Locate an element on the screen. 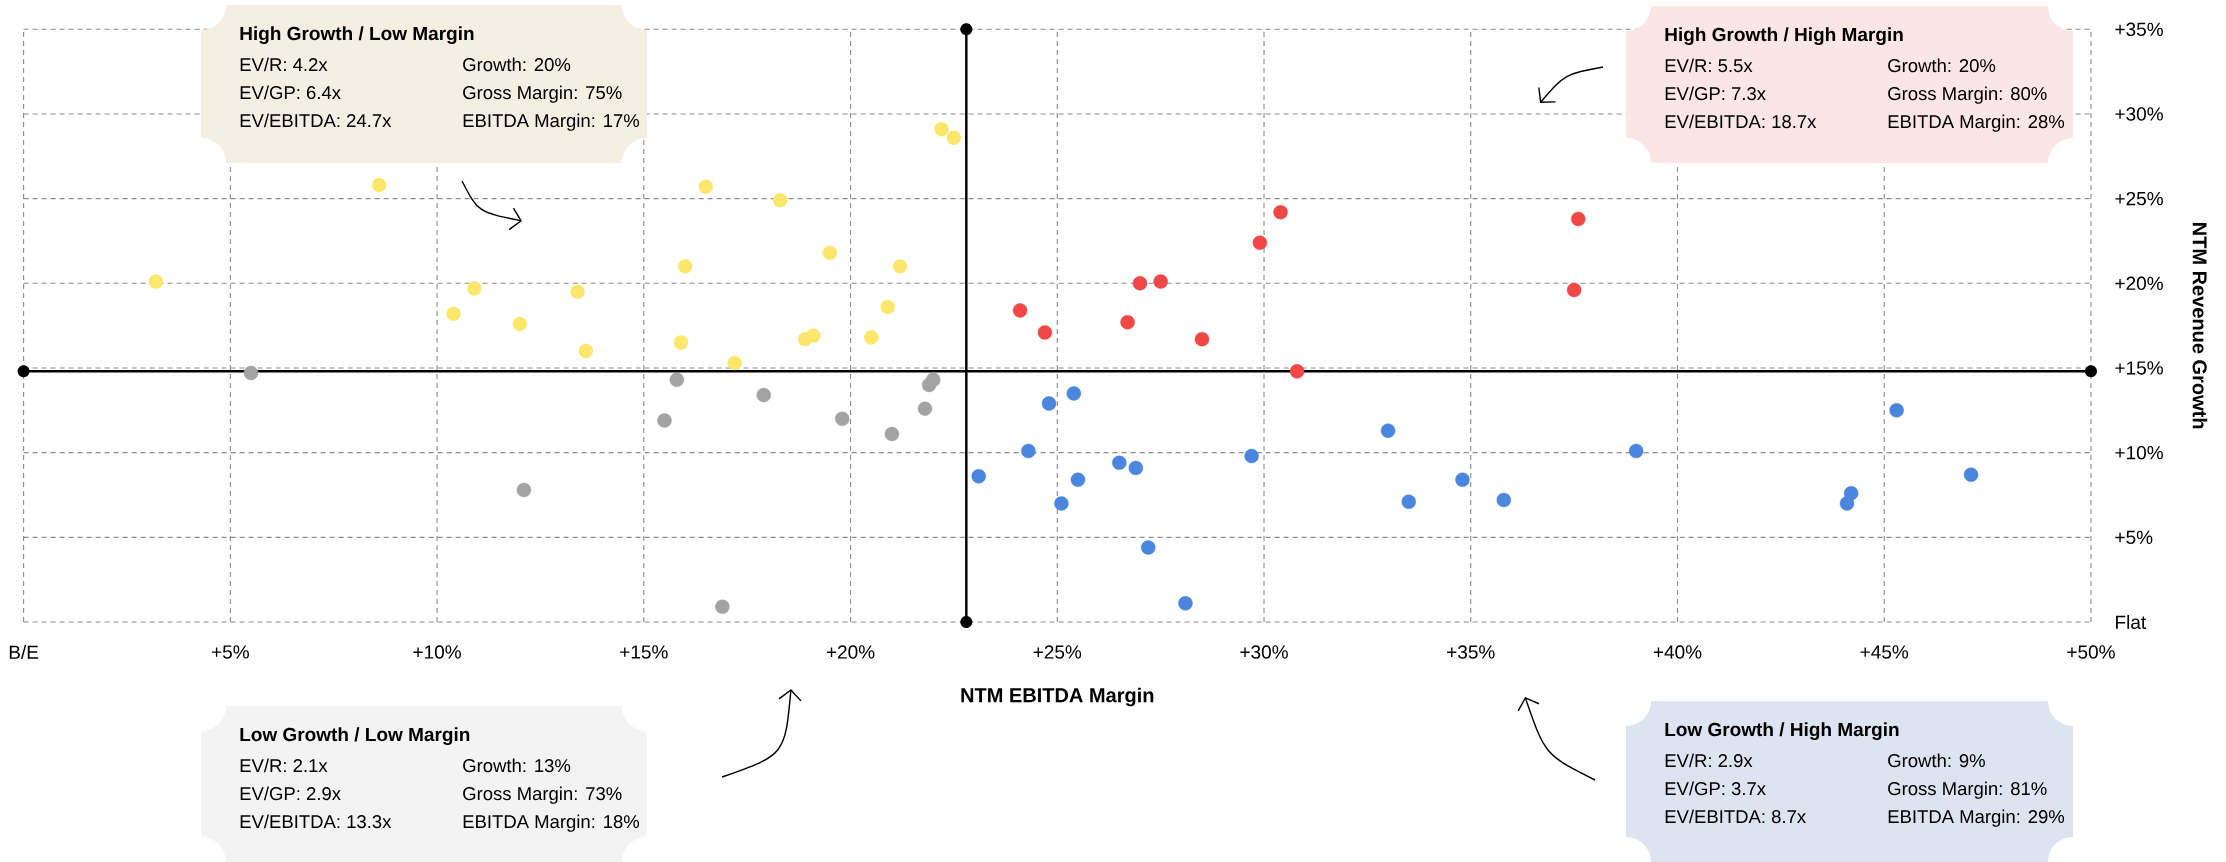 This screenshot has height=862, width=2226. text: EV/GP: 2.9x is located at coordinates (290, 793).